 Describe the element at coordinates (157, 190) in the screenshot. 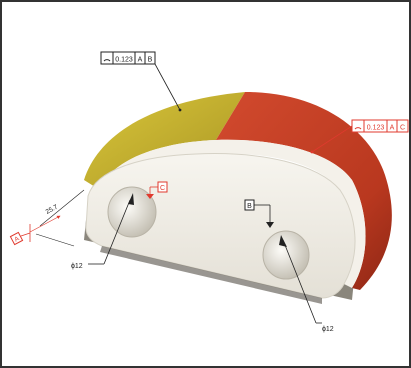

I see `datum-c-label: C` at that location.